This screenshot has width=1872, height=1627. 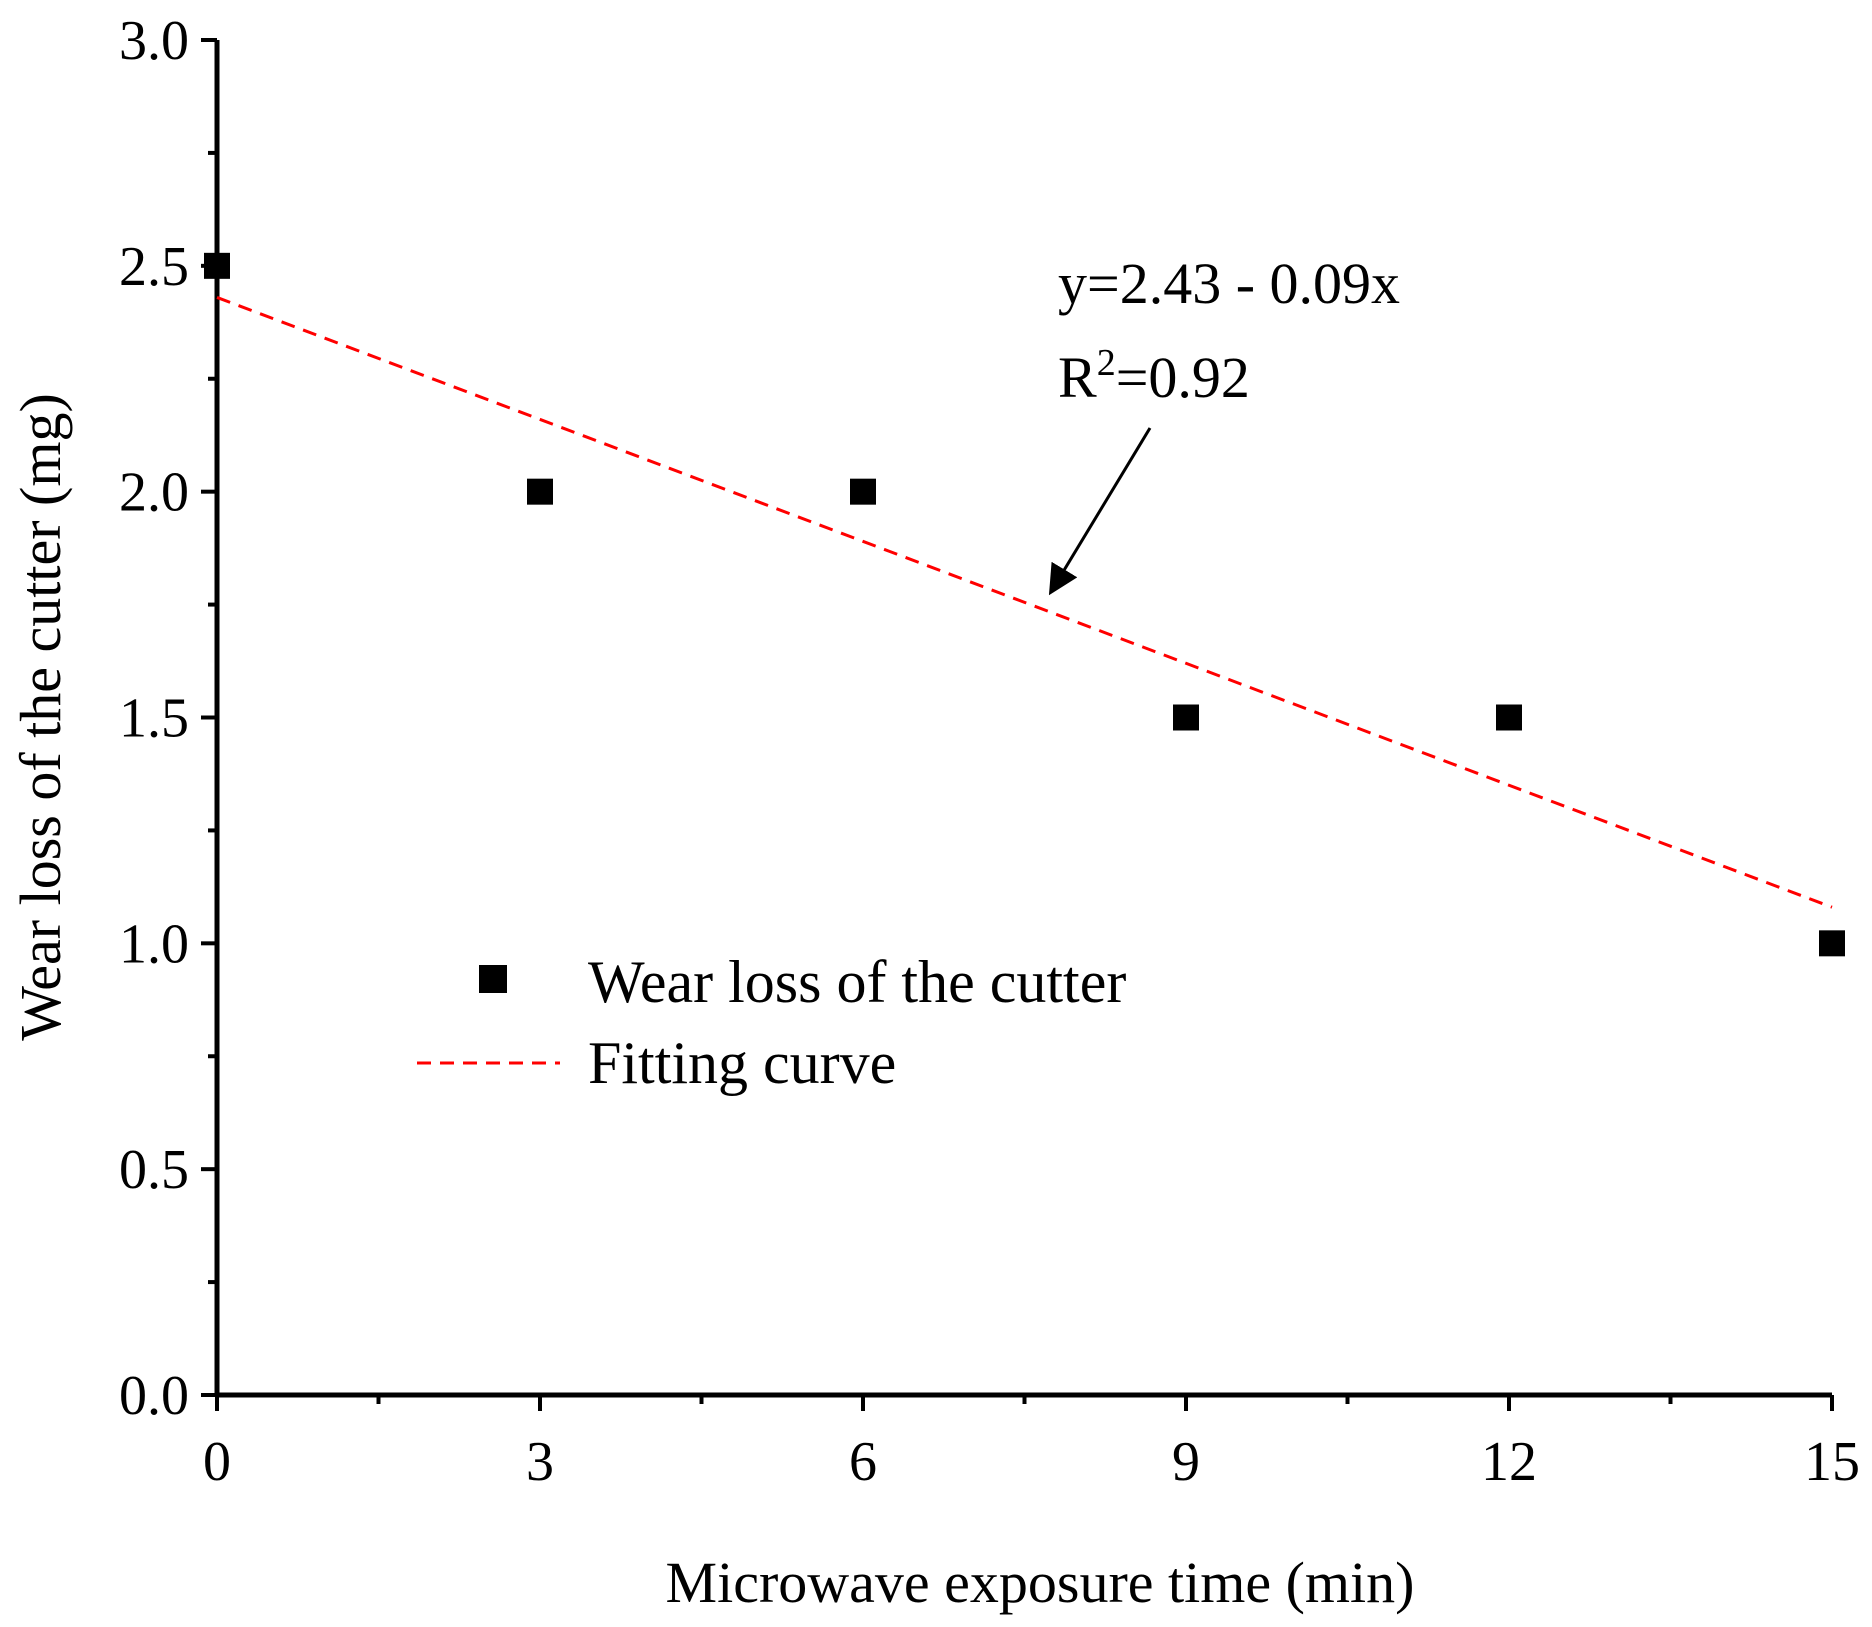 What do you see at coordinates (154, 1170) in the screenshot?
I see `y-tick-label: 0.5` at bounding box center [154, 1170].